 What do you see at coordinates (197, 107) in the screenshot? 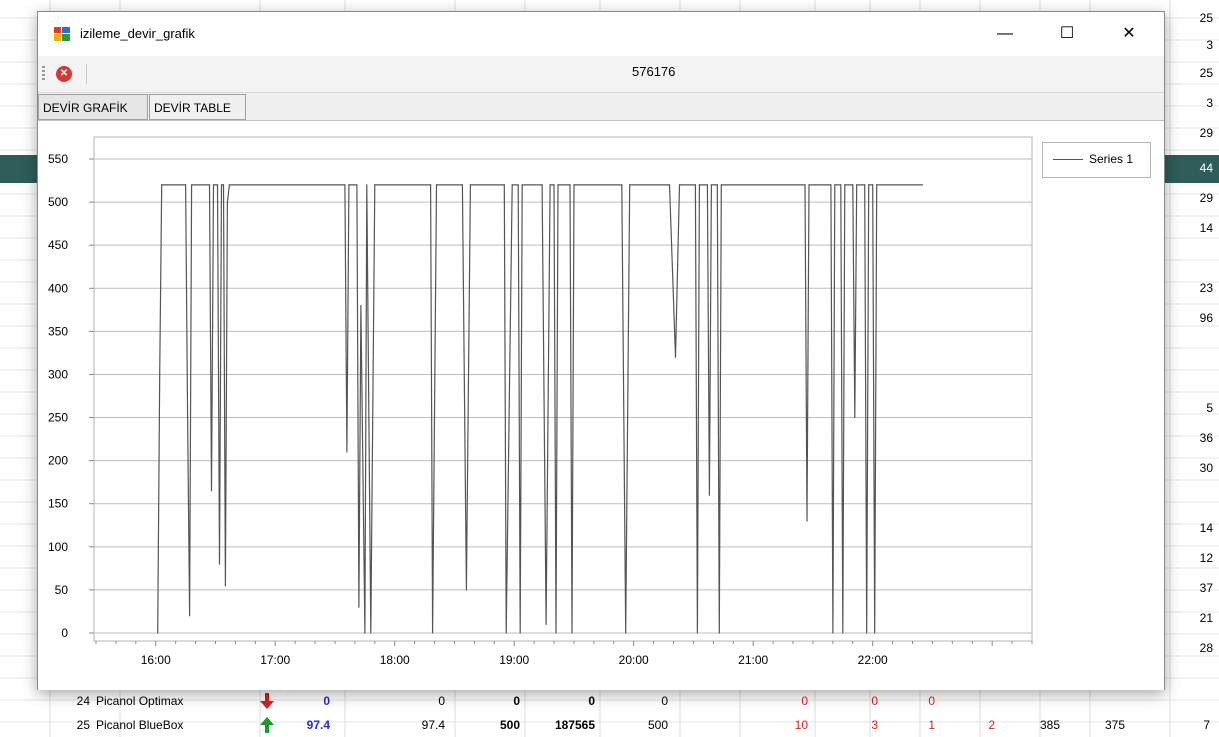
I see `tab-devir-table: DEVİR TABLE` at bounding box center [197, 107].